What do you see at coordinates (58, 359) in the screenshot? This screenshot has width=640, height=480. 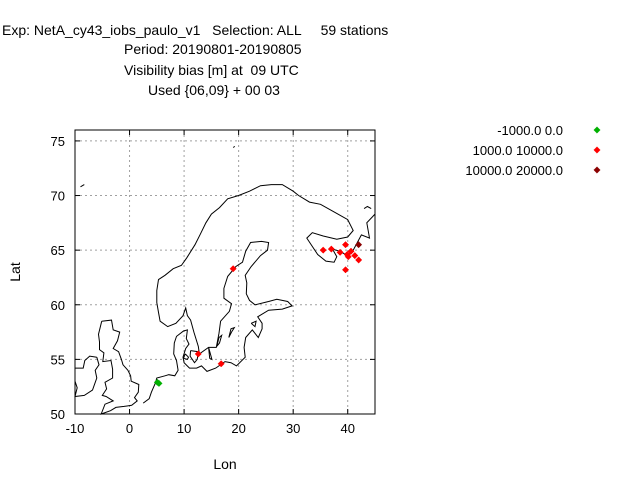 I see `y-tick-label: 55` at bounding box center [58, 359].